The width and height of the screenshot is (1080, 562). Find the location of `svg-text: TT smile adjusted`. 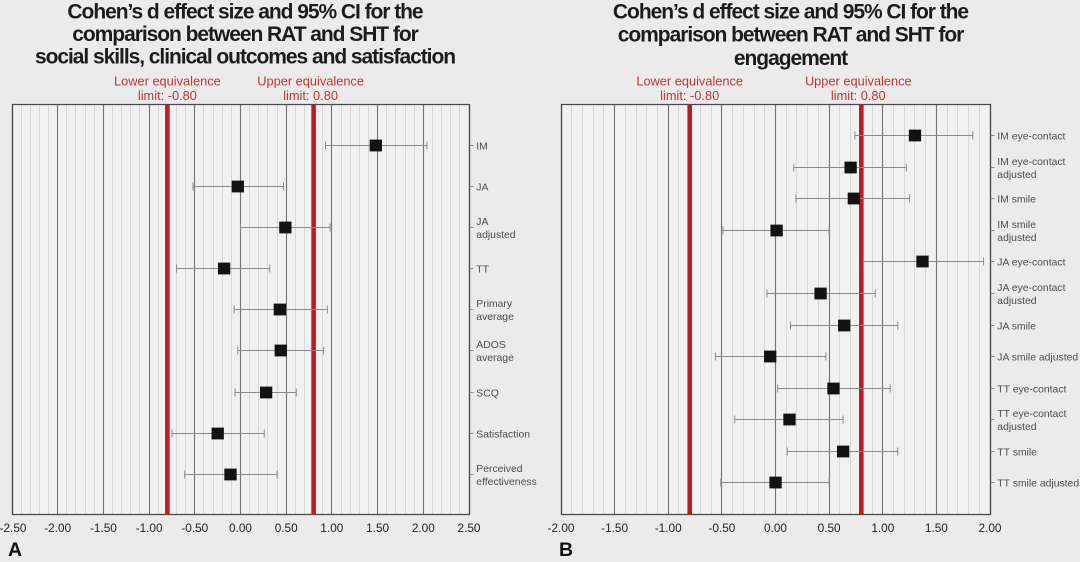

svg-text: TT smile adjusted is located at coordinates (1038, 484).